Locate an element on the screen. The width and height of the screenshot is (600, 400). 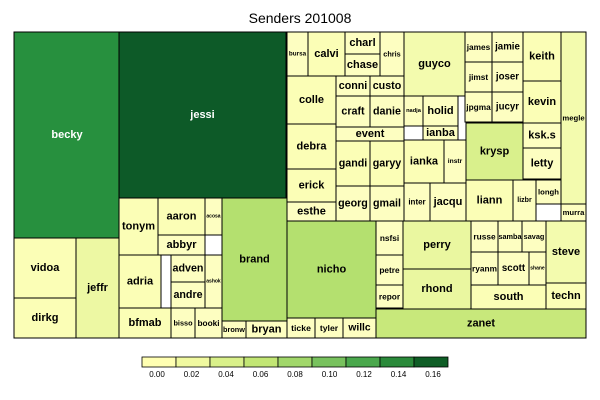
treemap-label: erick is located at coordinates (312, 186).